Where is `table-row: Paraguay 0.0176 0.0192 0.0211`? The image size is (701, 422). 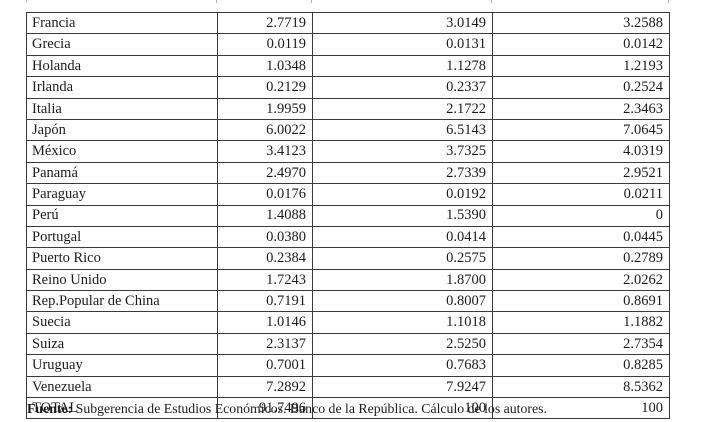 table-row: Paraguay 0.0176 0.0192 0.0211 is located at coordinates (348, 194).